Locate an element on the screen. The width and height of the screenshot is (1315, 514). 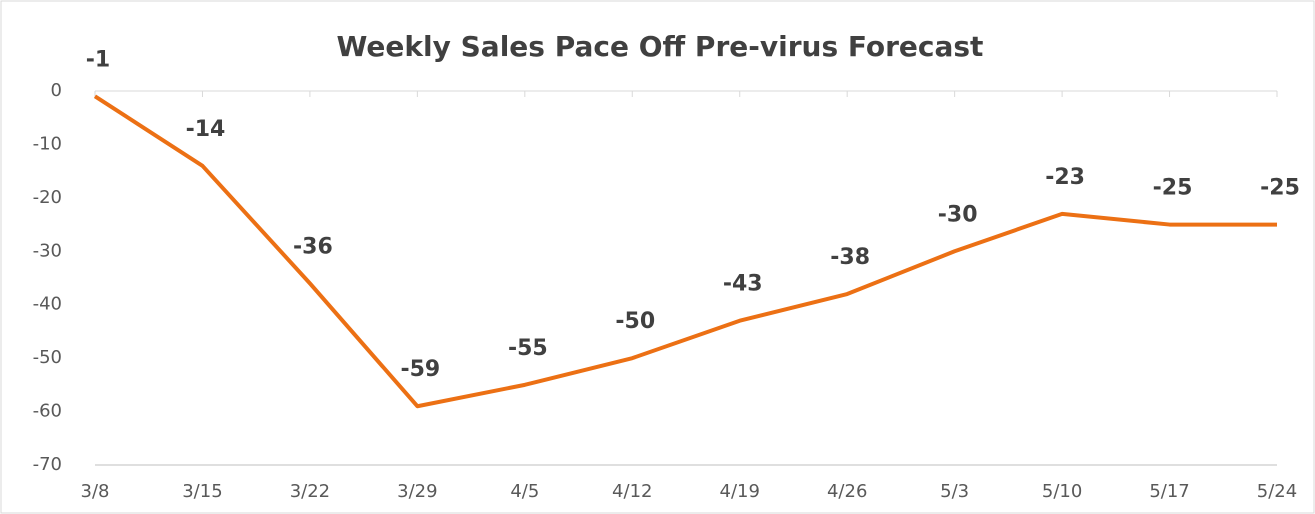
x-tick-label: 3/29 is located at coordinates (417, 491).